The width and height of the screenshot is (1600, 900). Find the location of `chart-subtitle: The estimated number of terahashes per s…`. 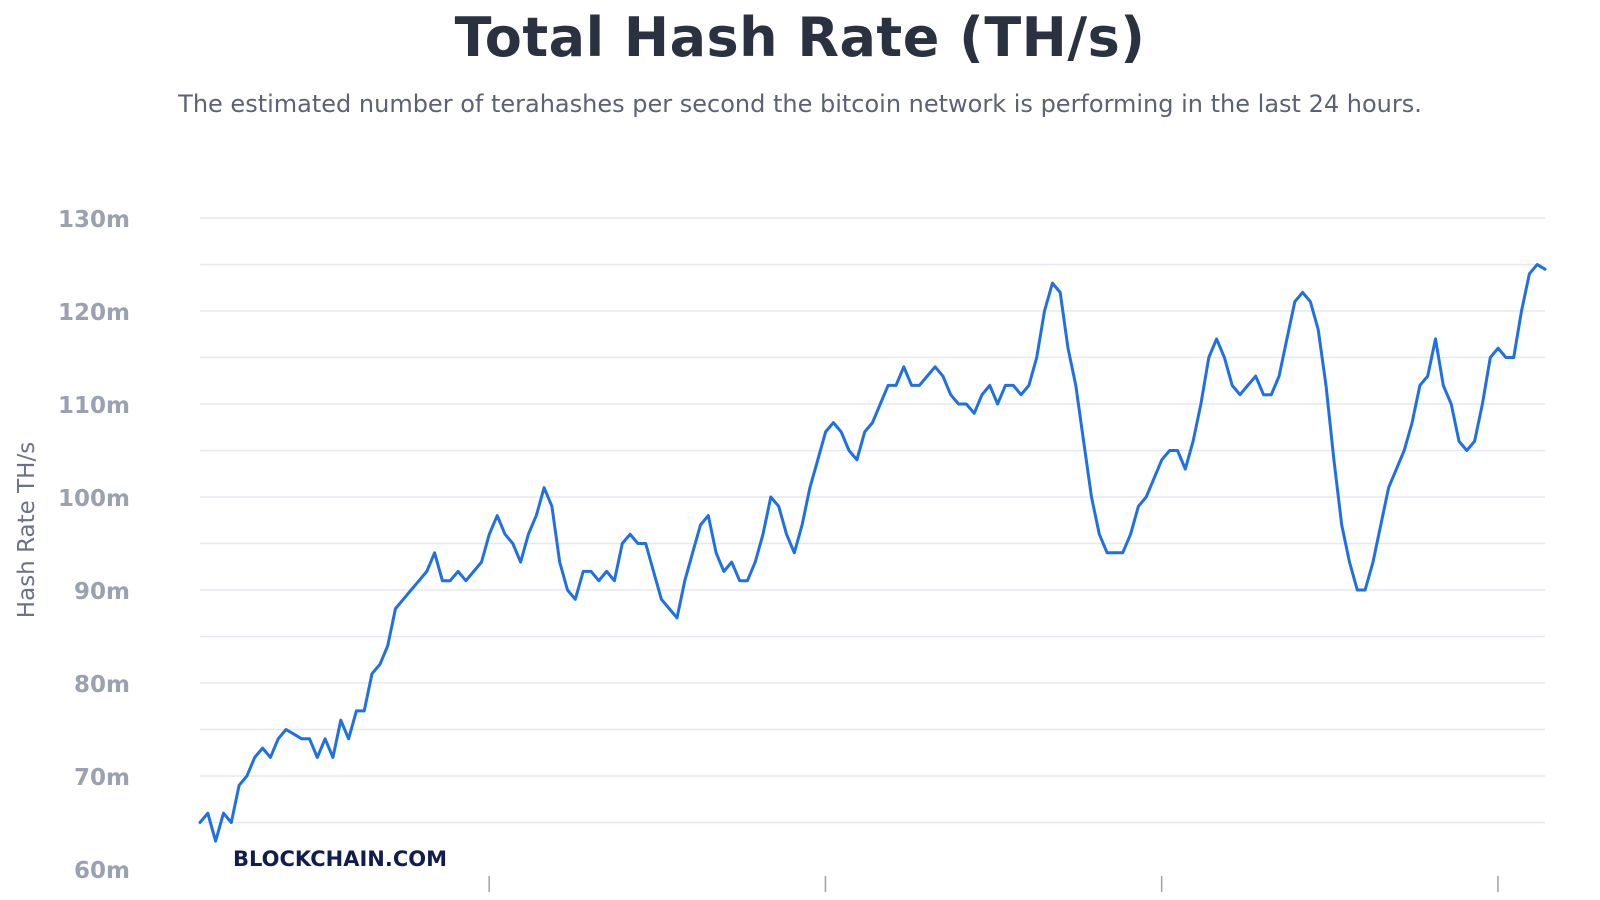

chart-subtitle: The estimated number of terahashes per s… is located at coordinates (800, 104).